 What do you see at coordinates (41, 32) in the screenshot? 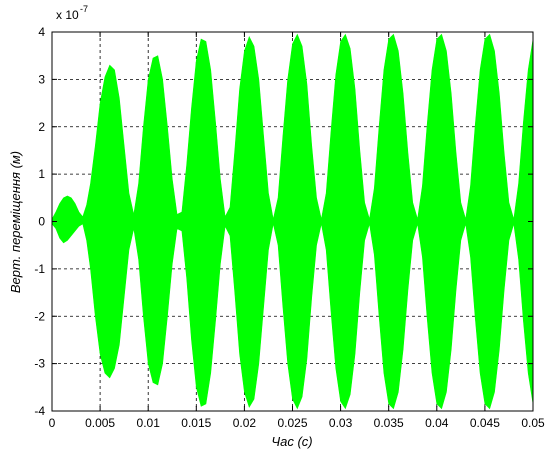
I see `y-tick-label: 4` at bounding box center [41, 32].